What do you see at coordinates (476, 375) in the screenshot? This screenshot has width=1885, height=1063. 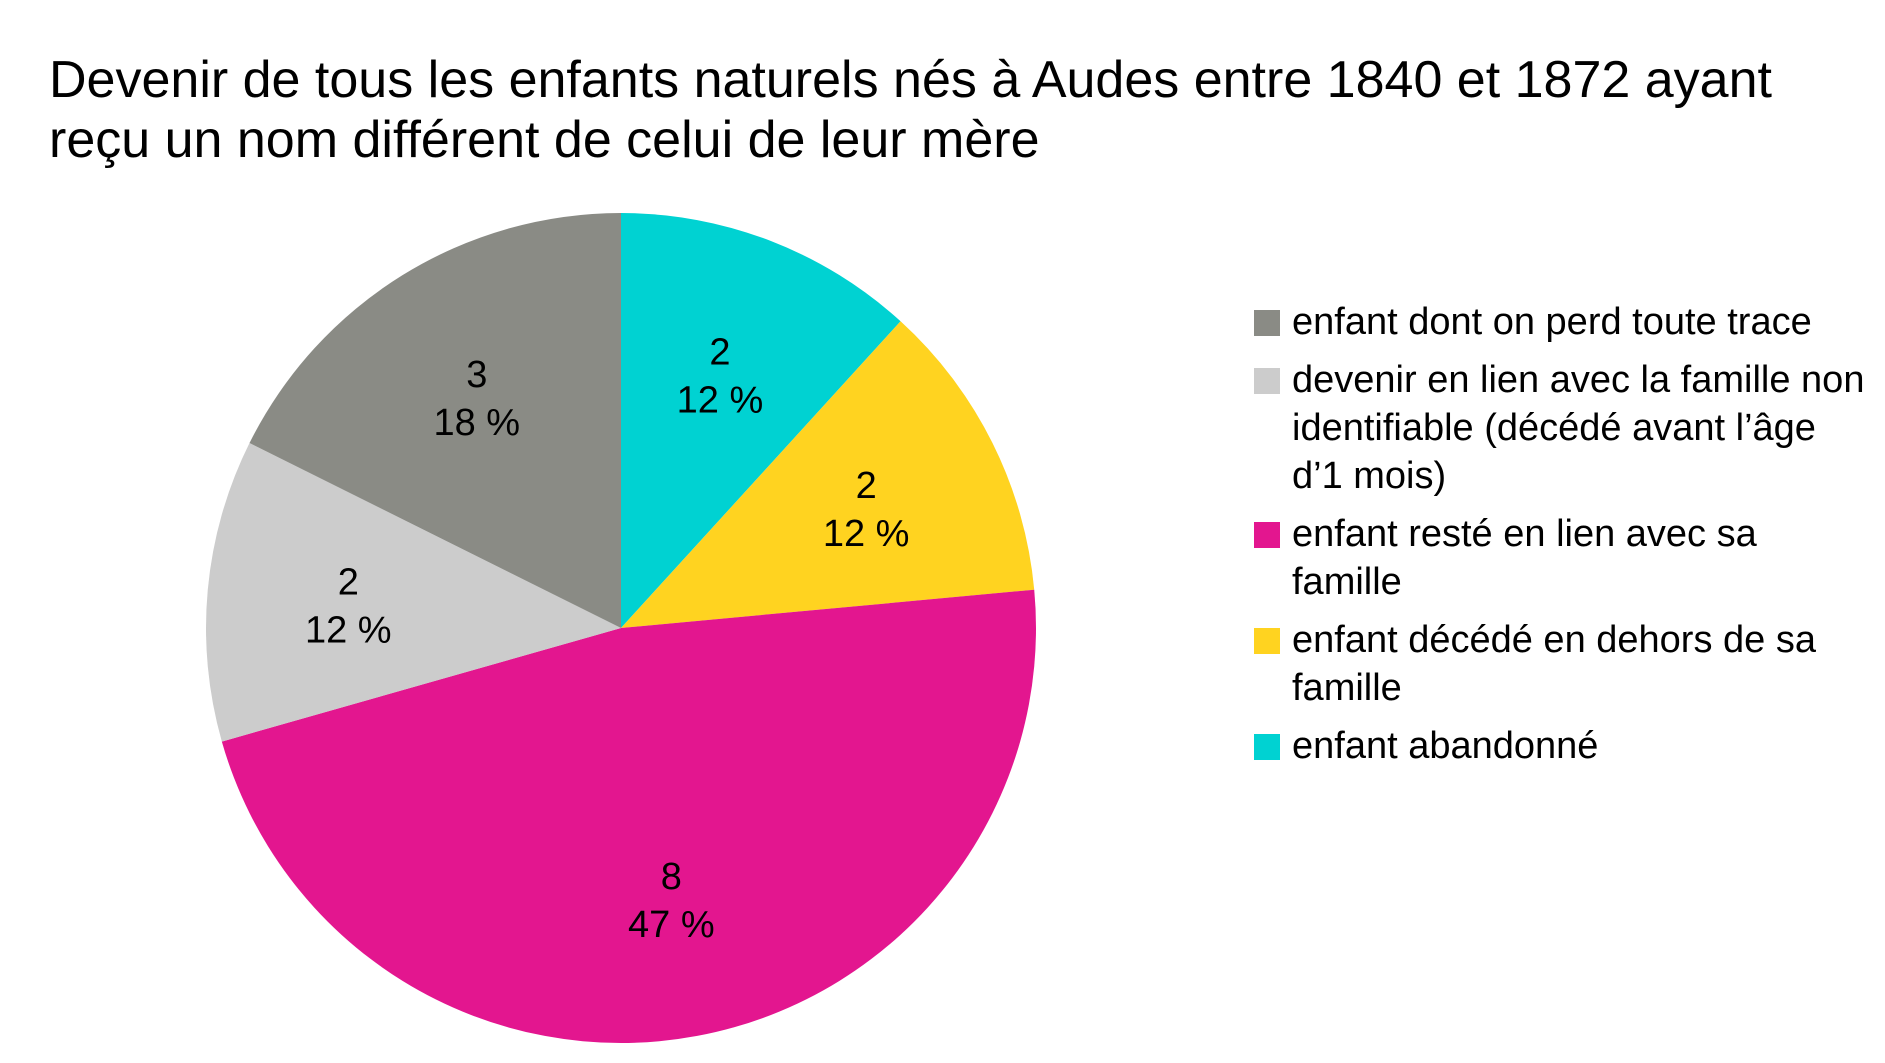 I see `slice-value-label: 3` at bounding box center [476, 375].